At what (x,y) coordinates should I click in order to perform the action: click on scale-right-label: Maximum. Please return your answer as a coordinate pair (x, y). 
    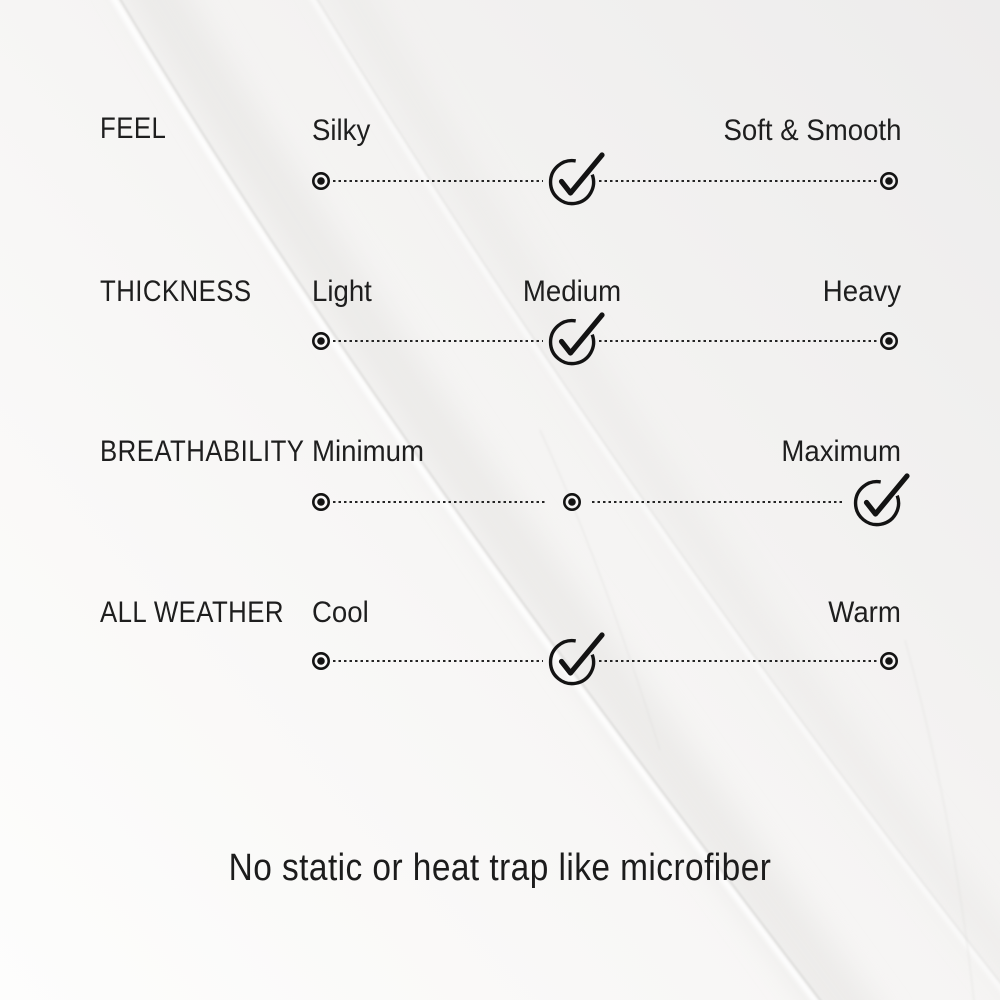
    Looking at the image, I should click on (841, 451).